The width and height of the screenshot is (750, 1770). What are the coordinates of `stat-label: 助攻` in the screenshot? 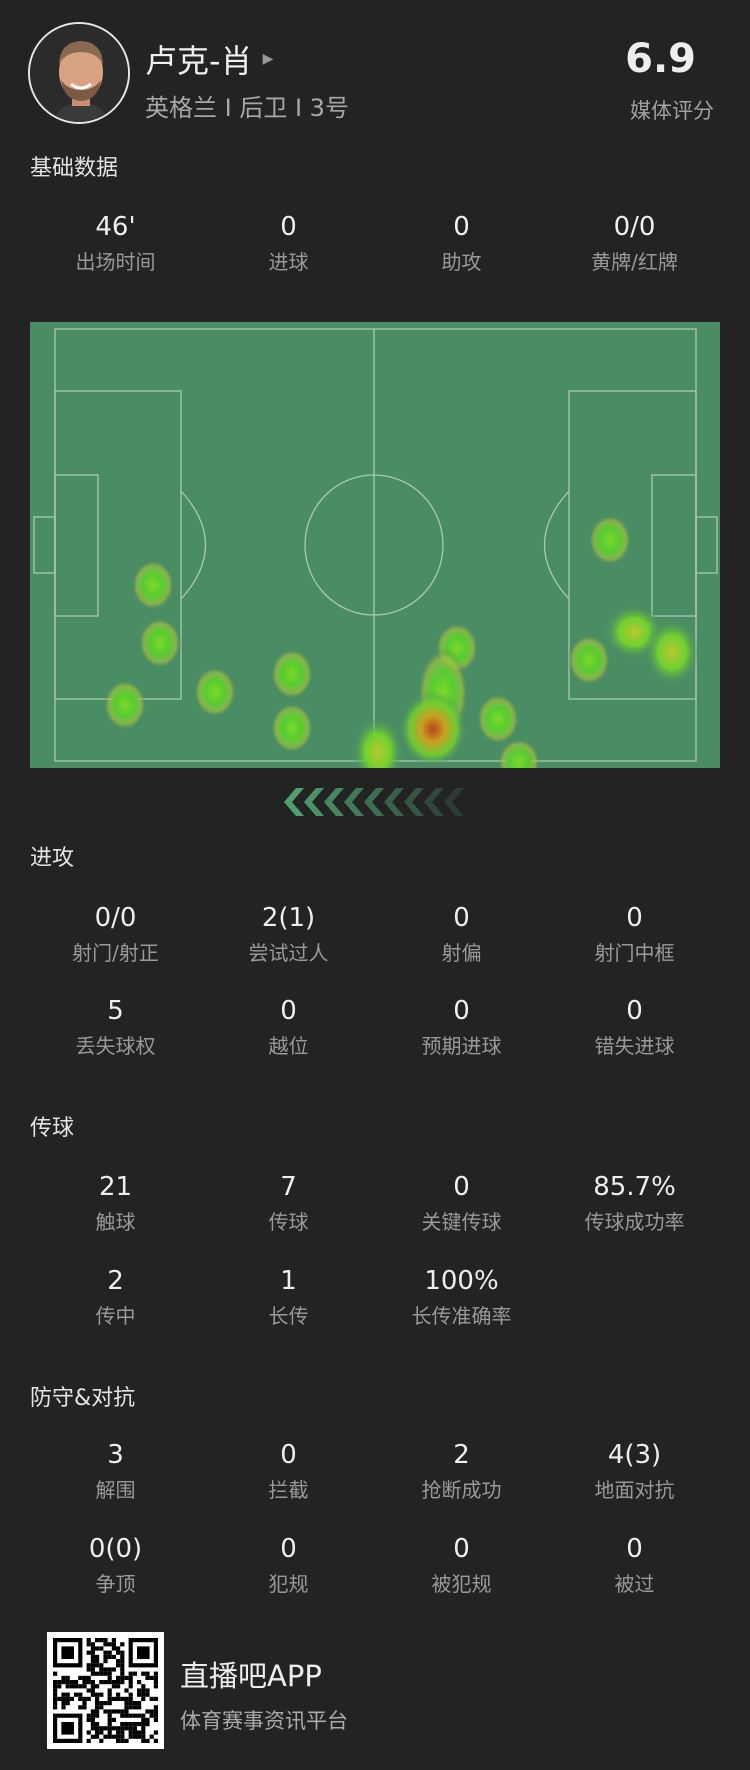 It's located at (461, 262).